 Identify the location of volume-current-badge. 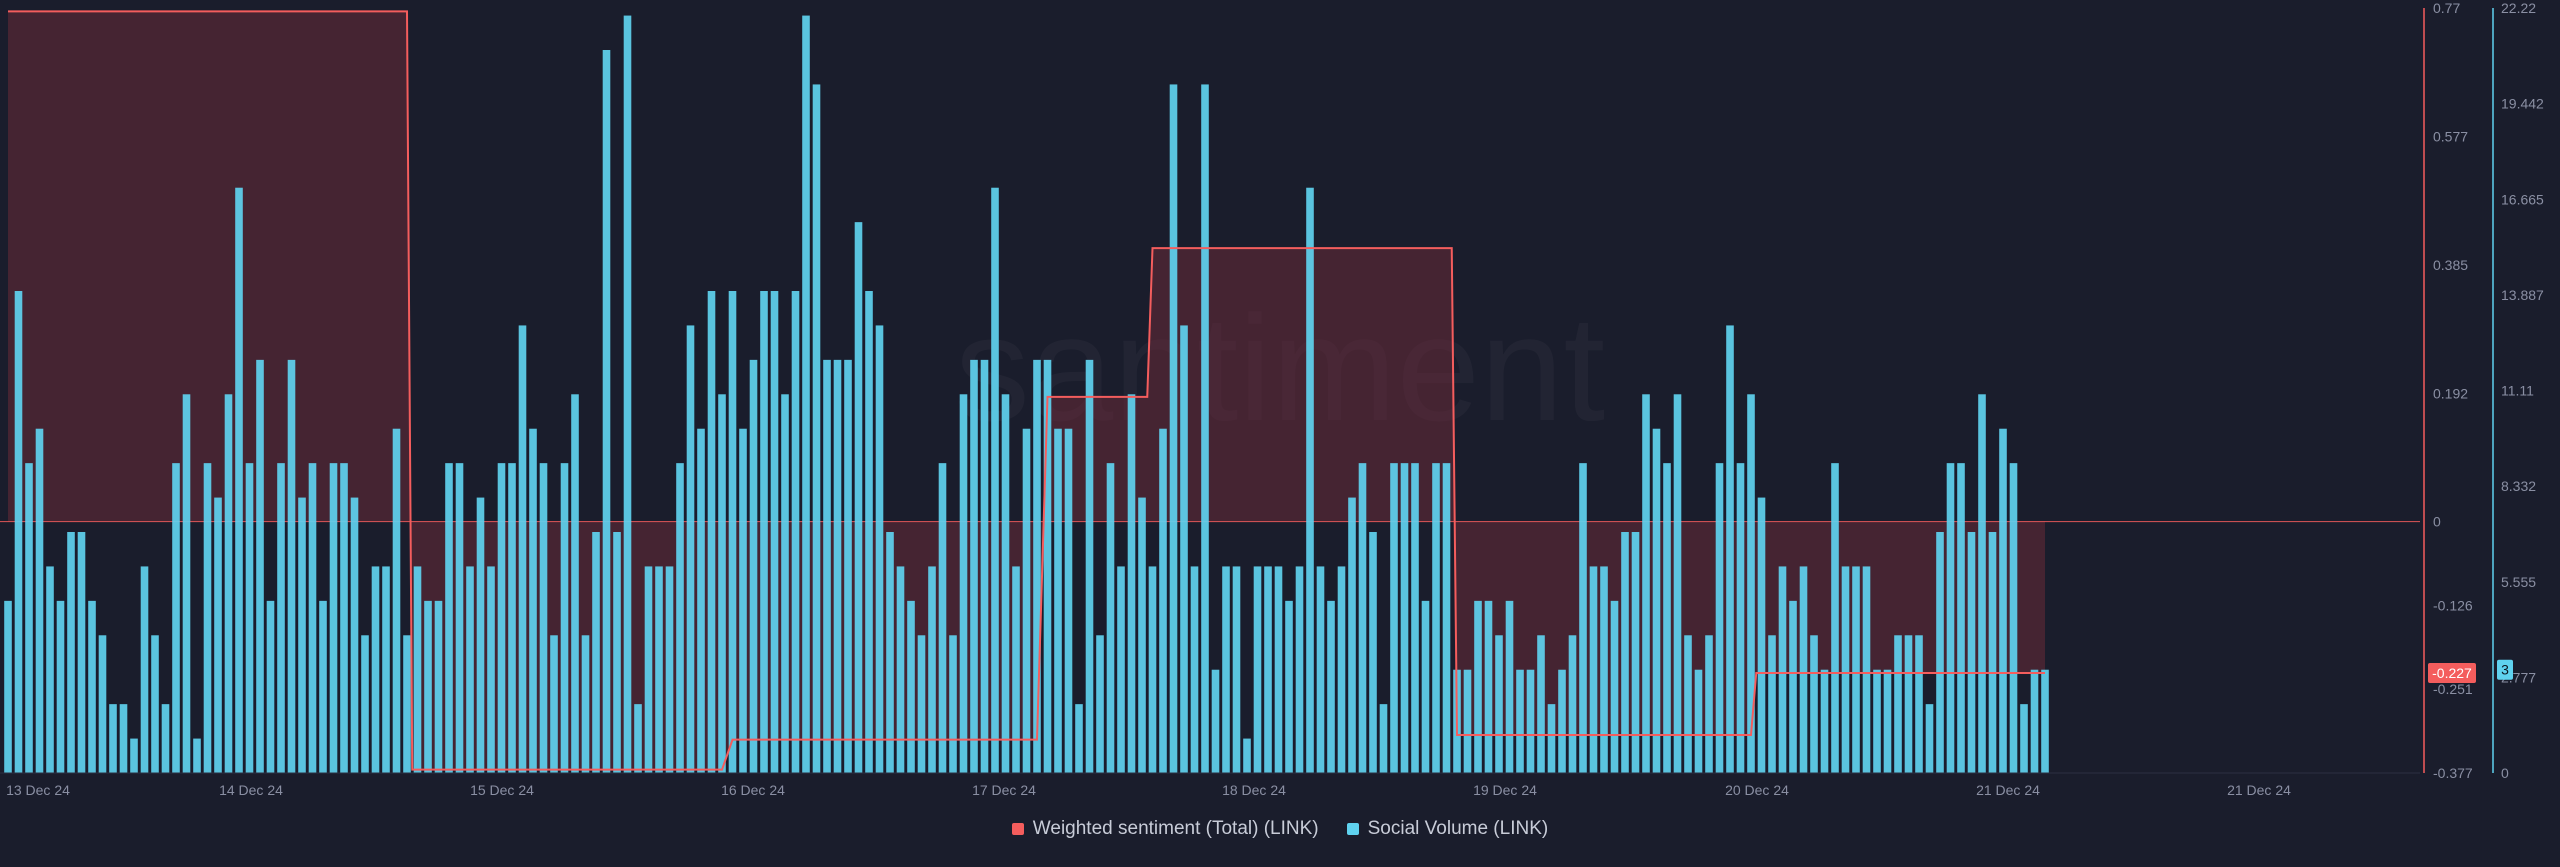
(2505, 669).